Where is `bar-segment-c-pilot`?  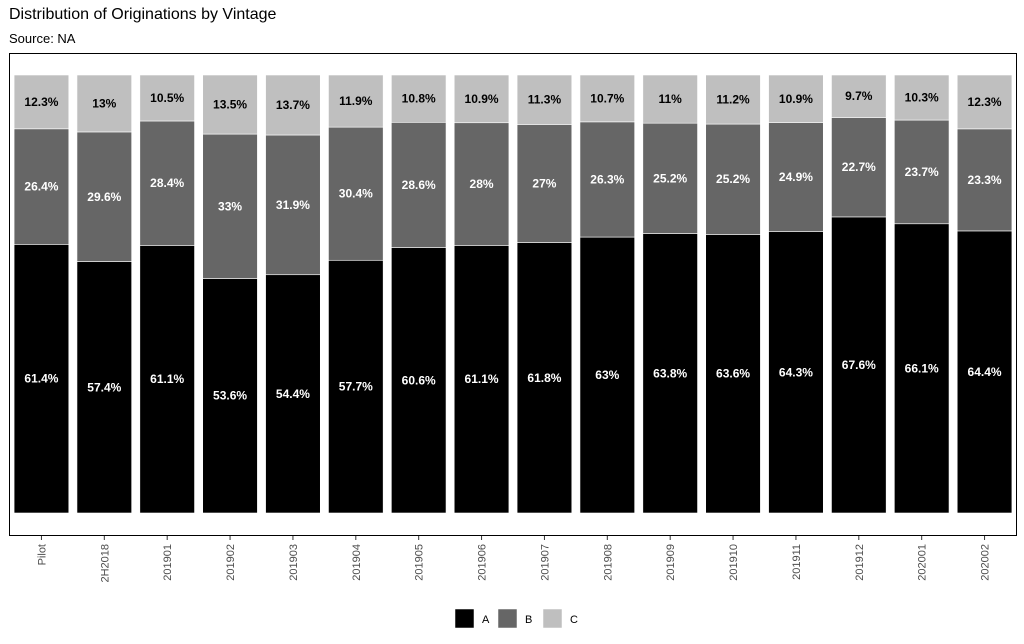 bar-segment-c-pilot is located at coordinates (41, 102).